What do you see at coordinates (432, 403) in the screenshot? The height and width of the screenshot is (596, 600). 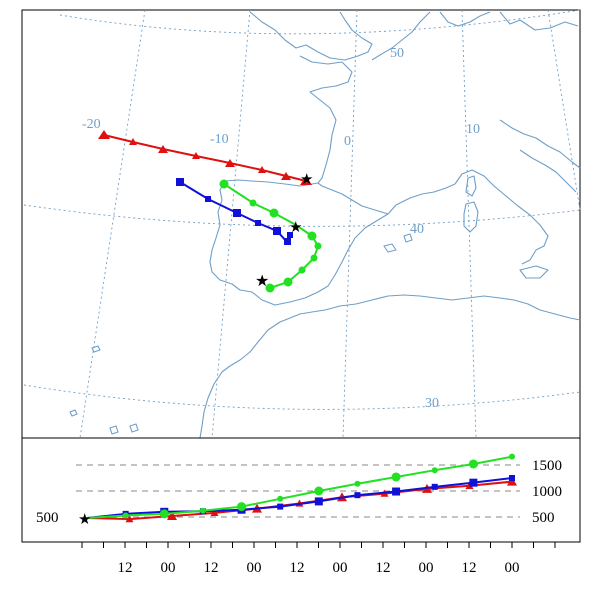 I see `lat-label-30: 30` at bounding box center [432, 403].